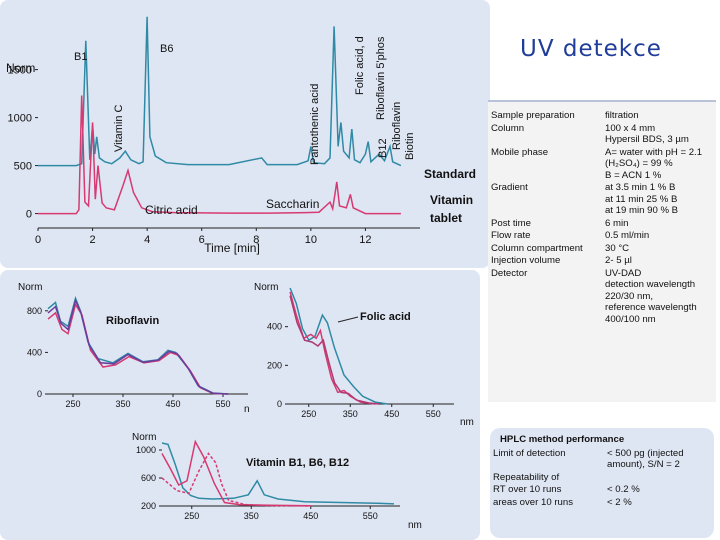 This screenshot has width=720, height=540. What do you see at coordinates (619, 502) in the screenshot?
I see `row-value-line: < 2 %` at bounding box center [619, 502].